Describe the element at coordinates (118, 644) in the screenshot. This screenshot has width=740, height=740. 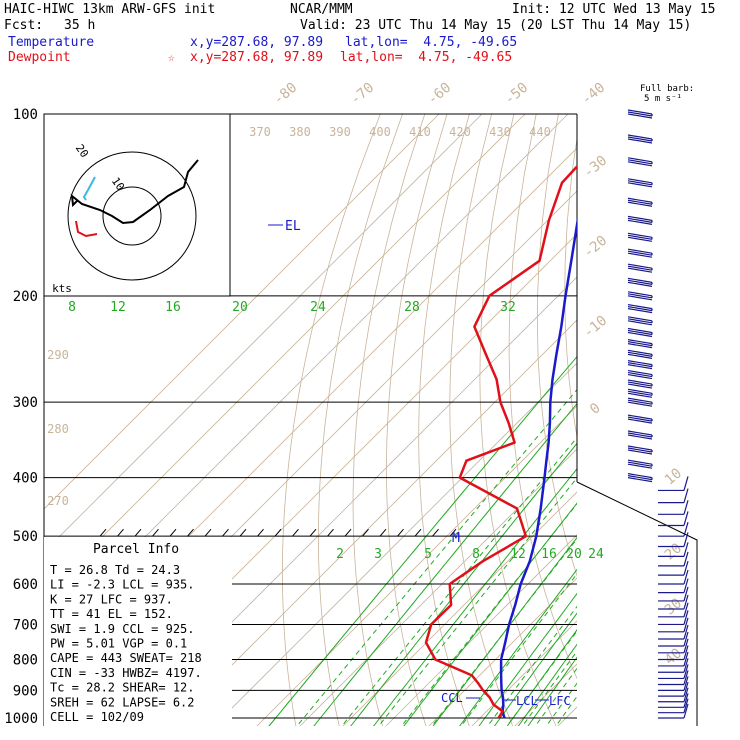
I see `parcel-info-row: PW = 5.01 VGP = 0.1` at that location.